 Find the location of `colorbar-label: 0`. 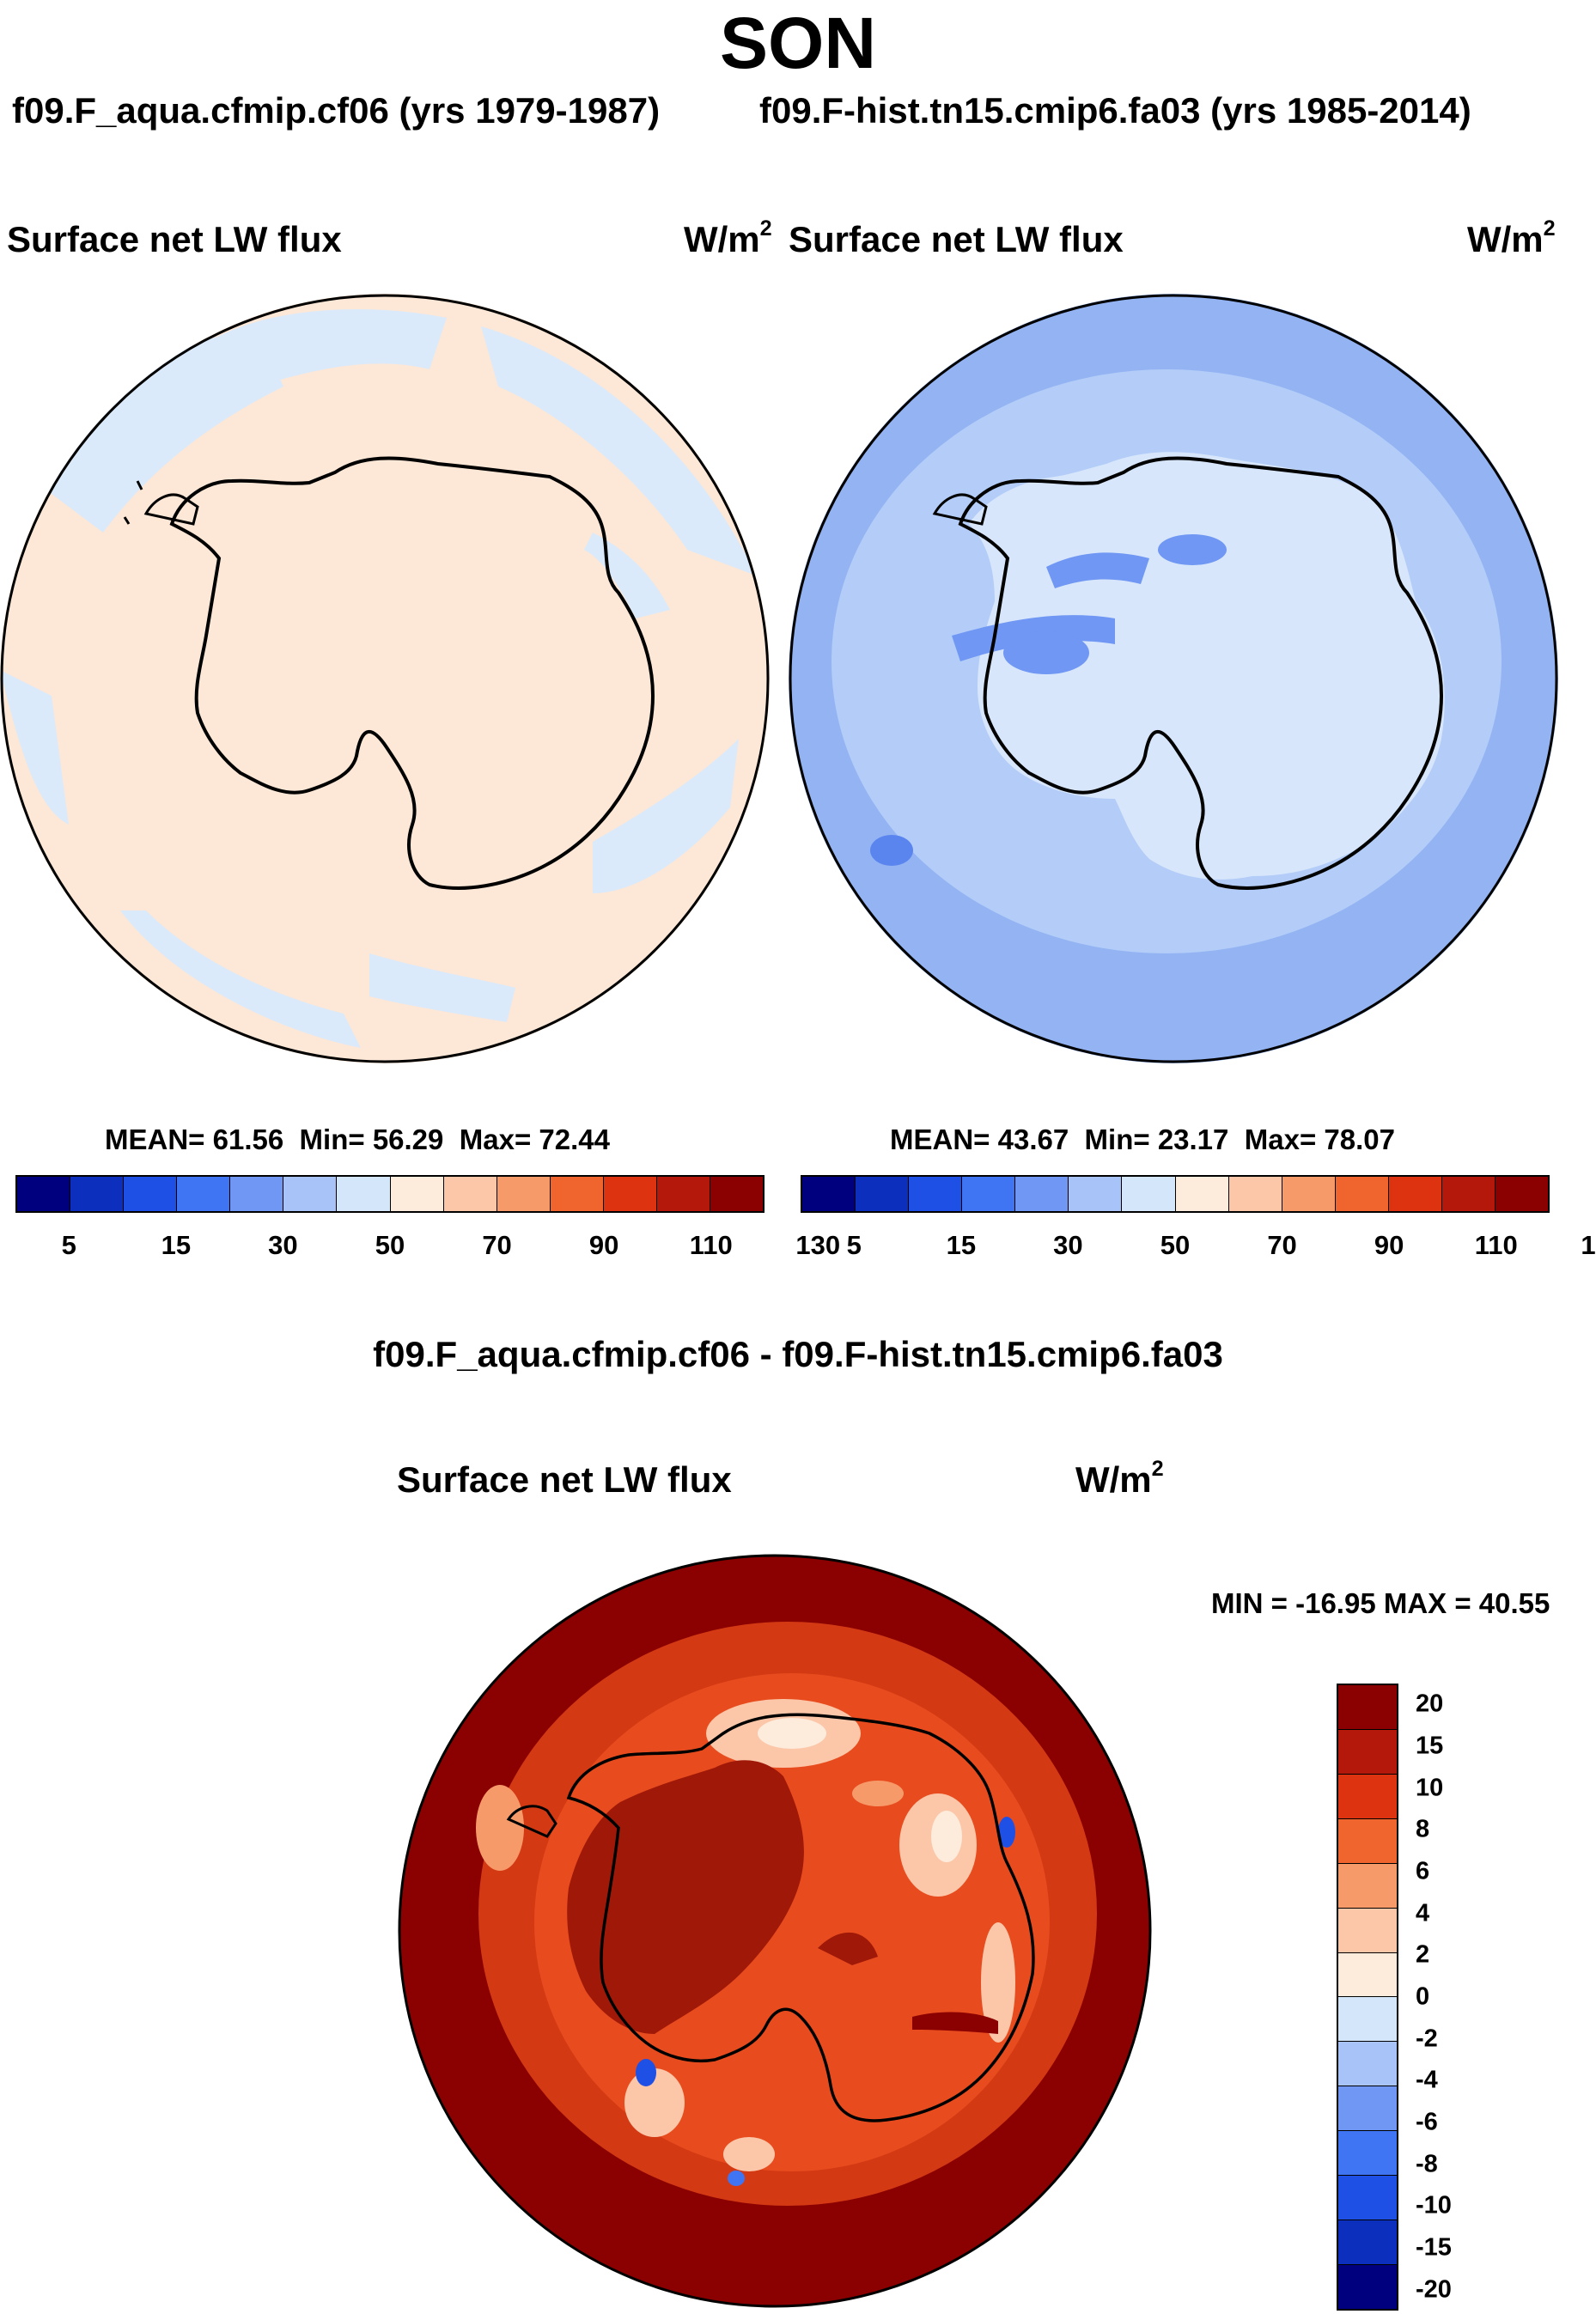

colorbar-label: 0 is located at coordinates (1423, 1996).